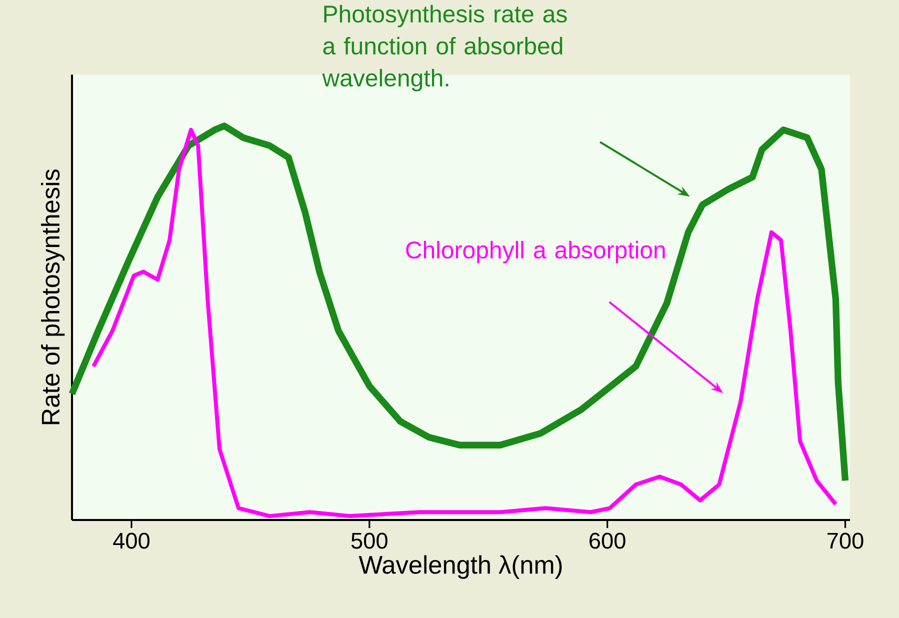 The width and height of the screenshot is (899, 618). What do you see at coordinates (444, 48) in the screenshot?
I see `text: Photosynthesis rate as a function of absorbed wavelength.` at bounding box center [444, 48].